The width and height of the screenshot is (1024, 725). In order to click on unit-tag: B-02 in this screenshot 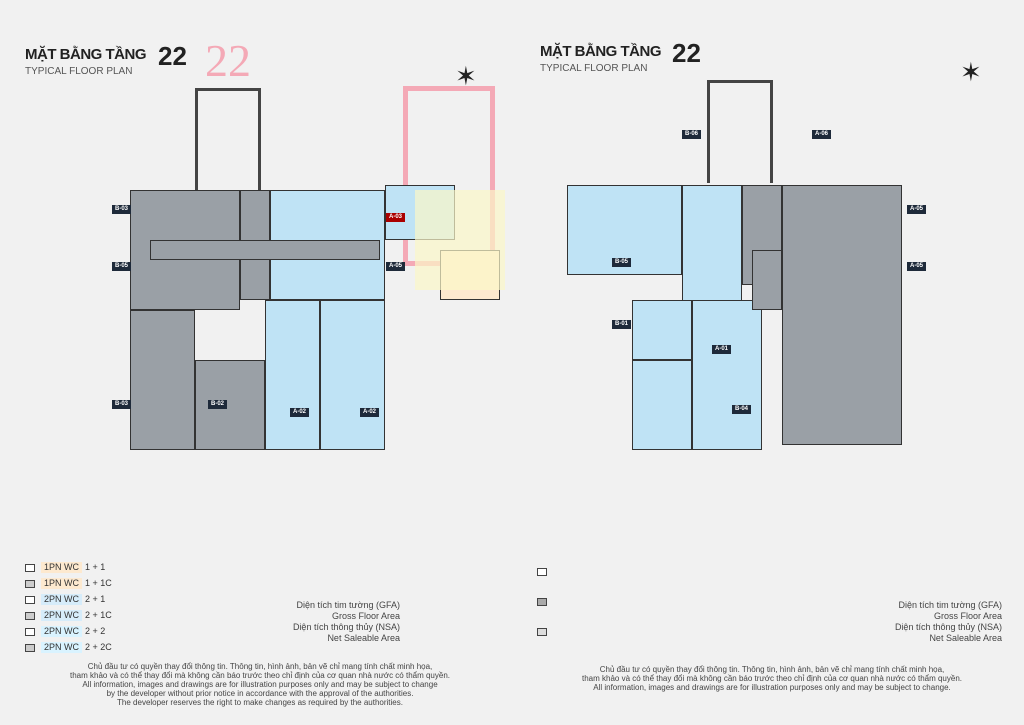, I will do `click(218, 404)`.